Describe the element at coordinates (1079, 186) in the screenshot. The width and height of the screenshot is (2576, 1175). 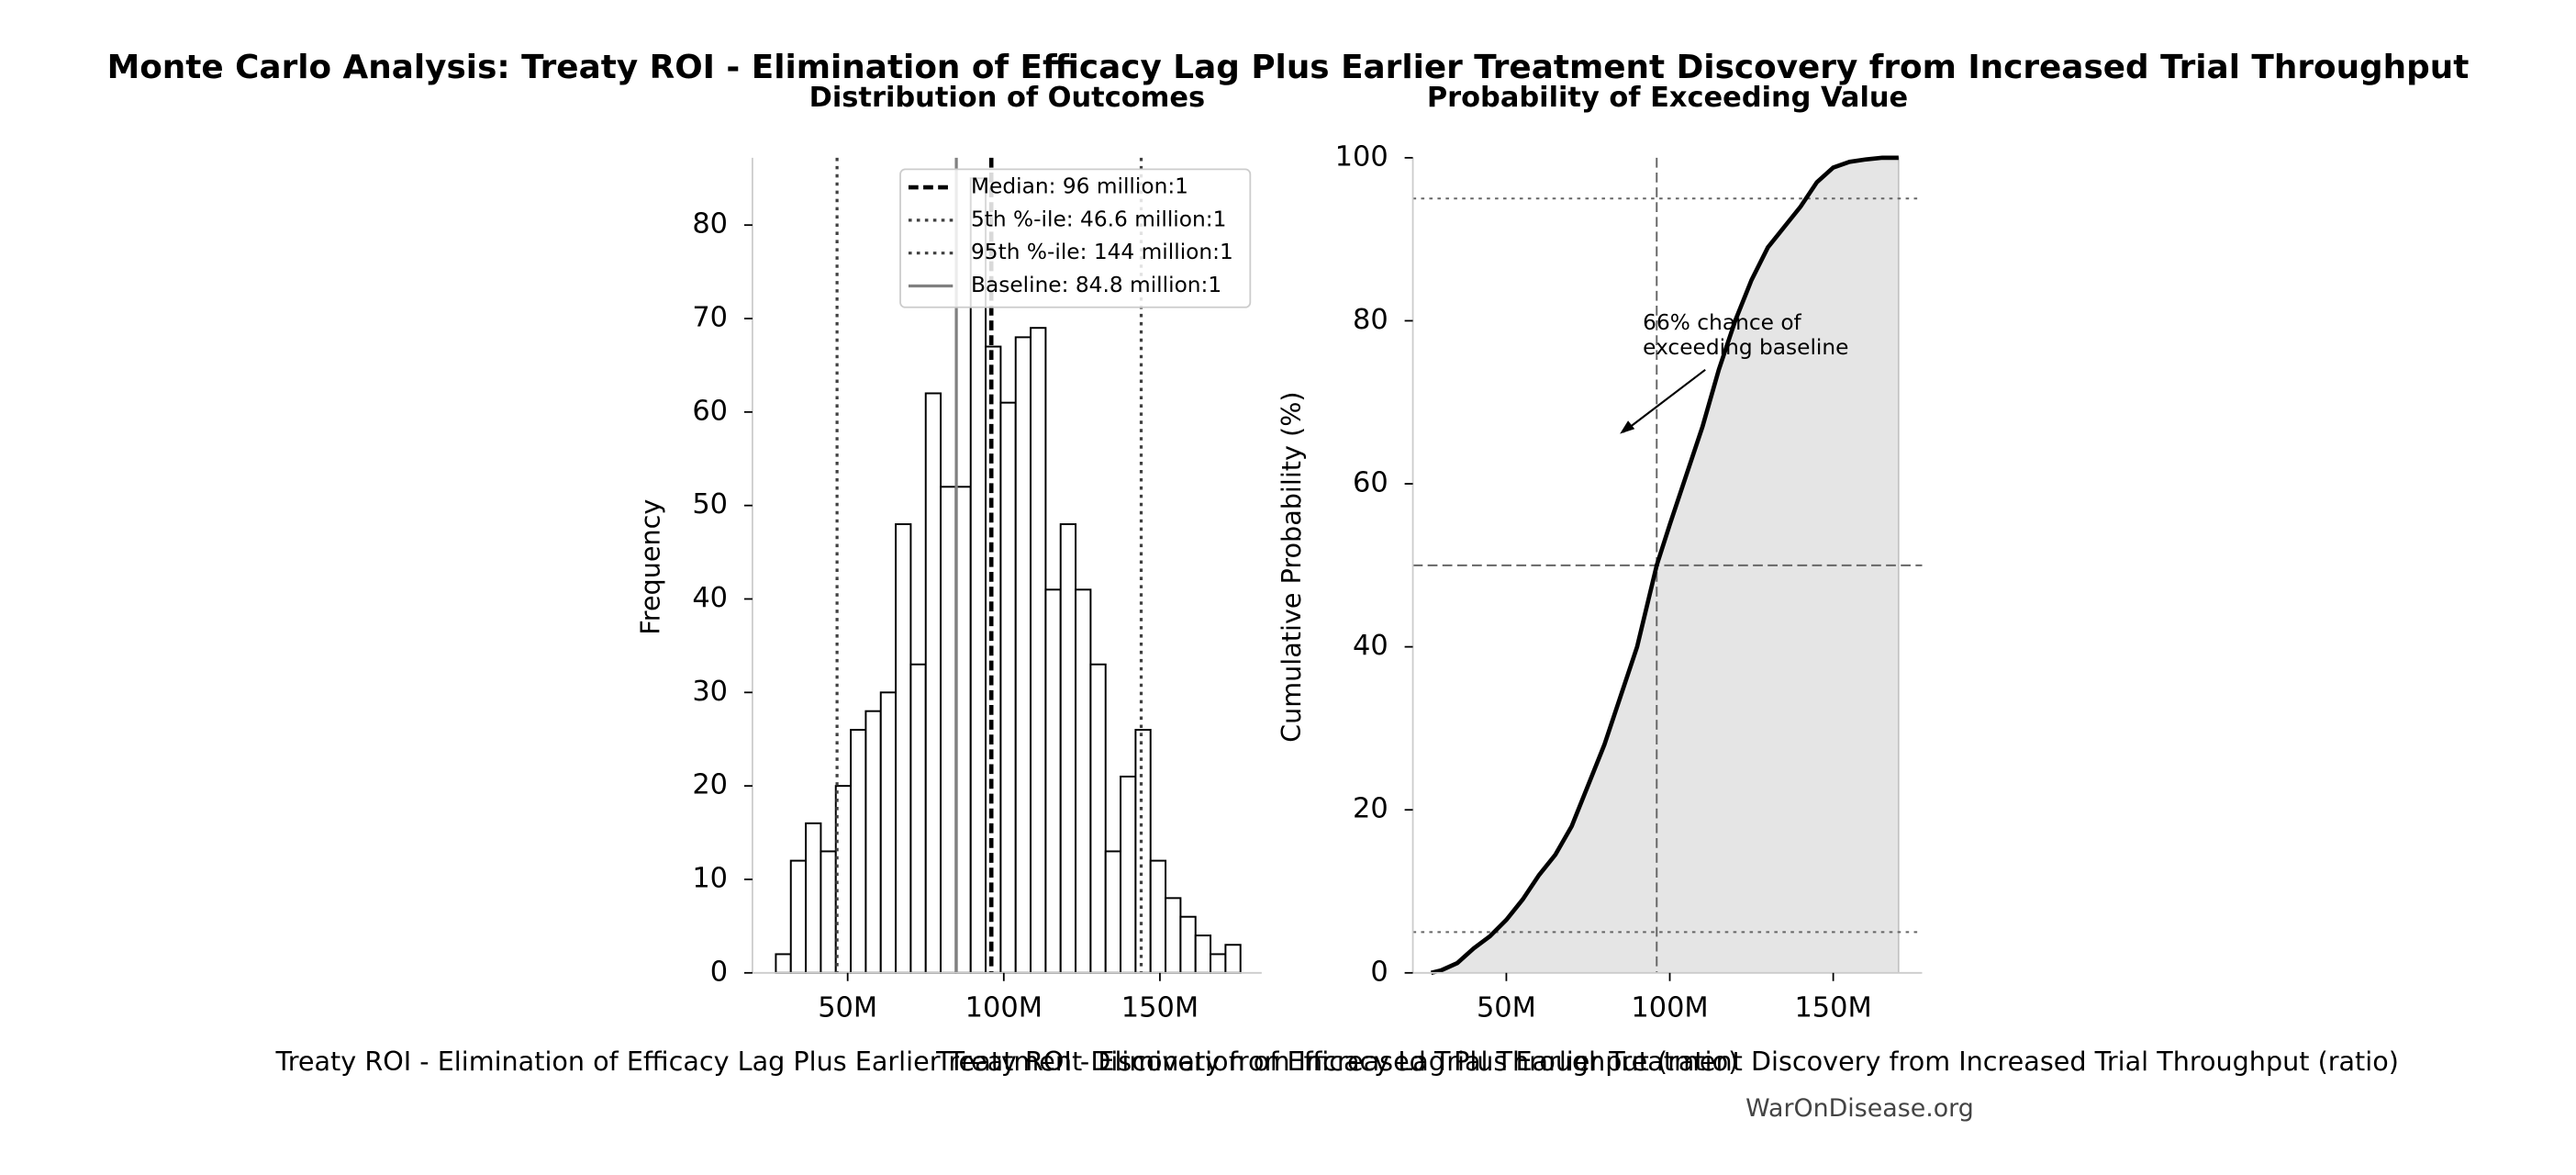
I see `legend-label: Median: 96 million:1` at that location.